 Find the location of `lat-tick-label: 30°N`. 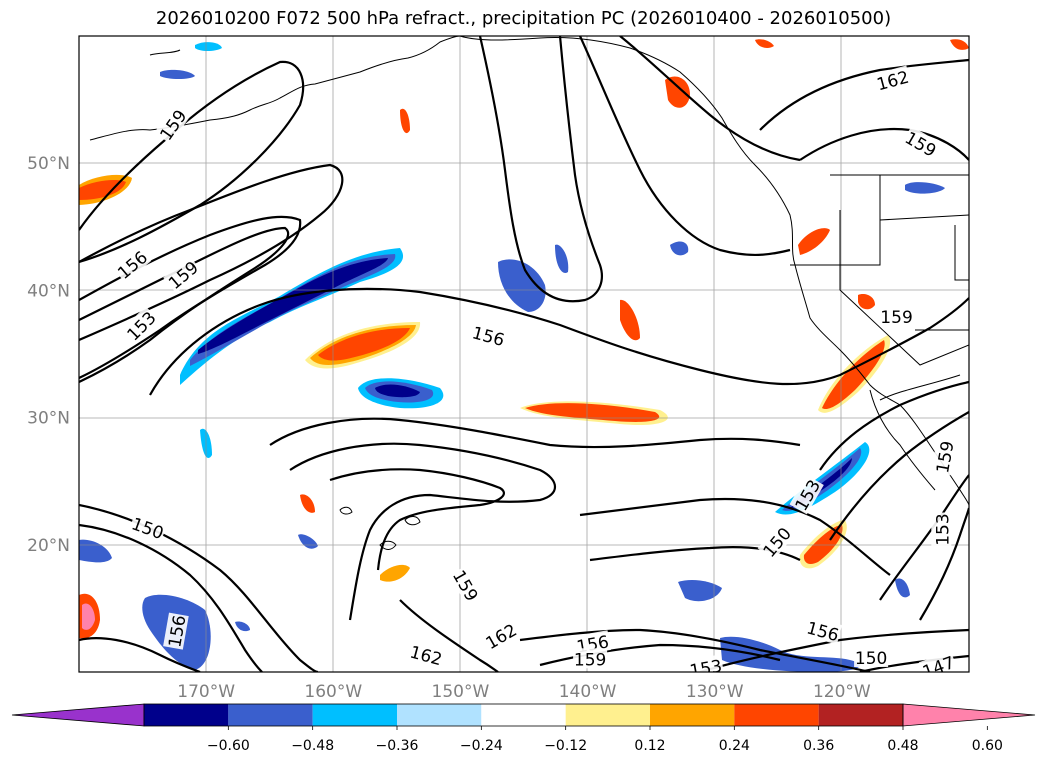

lat-tick-label: 30°N is located at coordinates (48, 419).